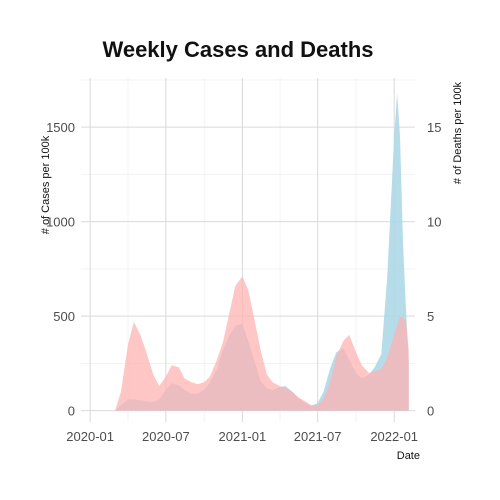 Image resolution: width=500 pixels, height=500 pixels. What do you see at coordinates (434, 127) in the screenshot?
I see `y-tick-label-right: 15` at bounding box center [434, 127].